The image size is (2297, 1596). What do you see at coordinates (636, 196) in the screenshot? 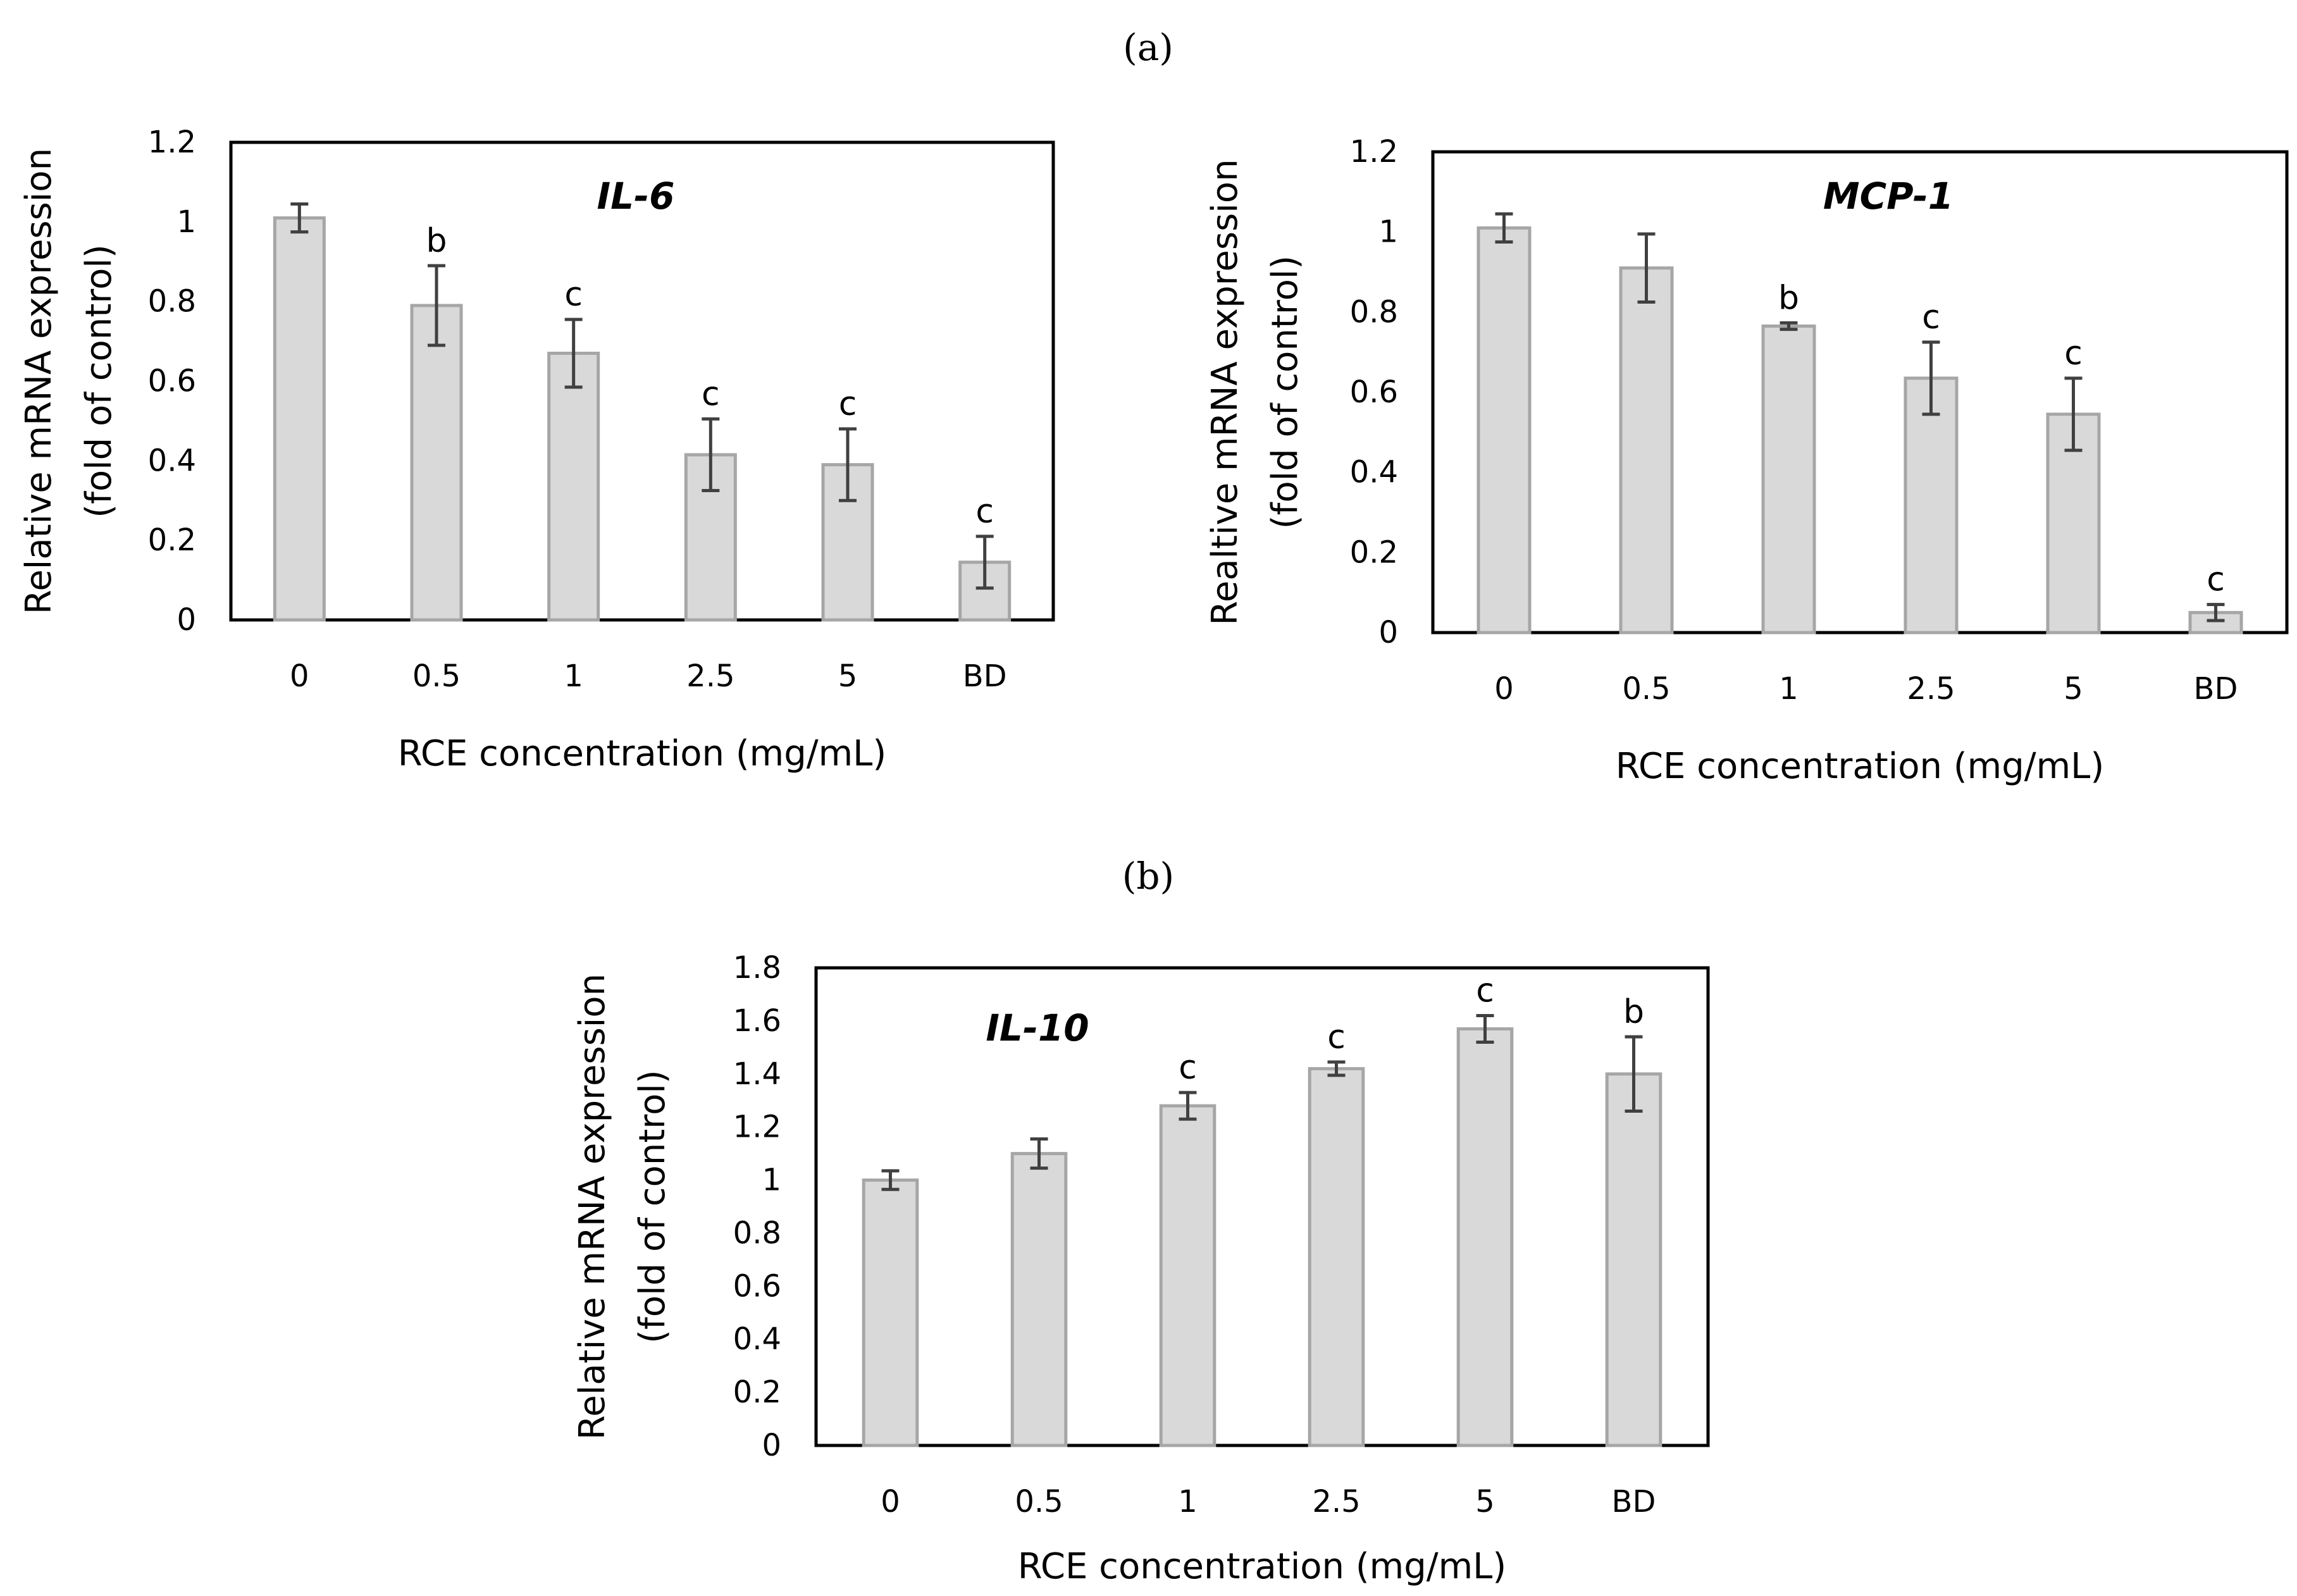
I see `chart-title: IL-6` at bounding box center [636, 196].